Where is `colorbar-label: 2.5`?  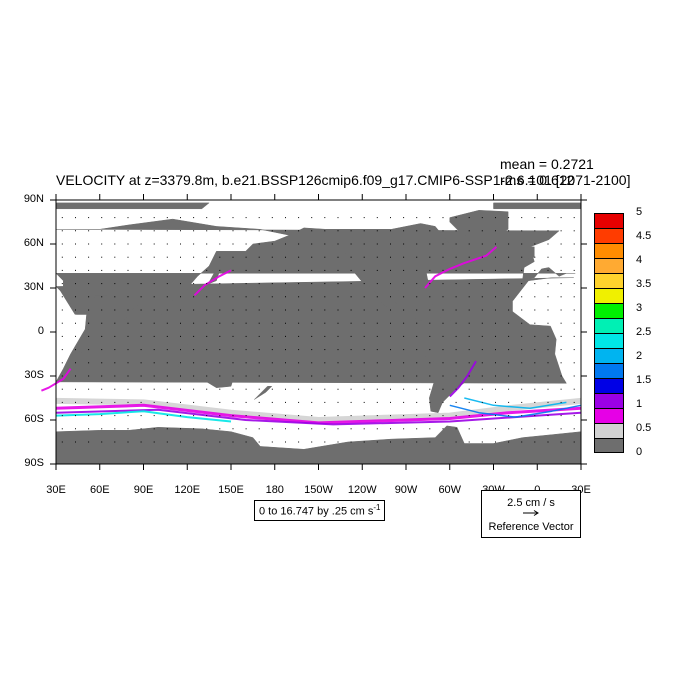 colorbar-label: 2.5 is located at coordinates (644, 332).